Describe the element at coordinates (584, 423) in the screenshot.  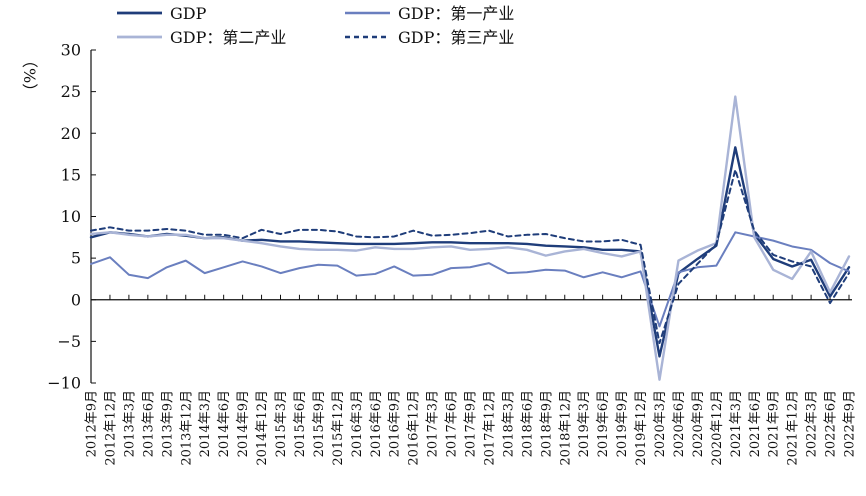
I see `x-tick-label: 2019年3月` at that location.